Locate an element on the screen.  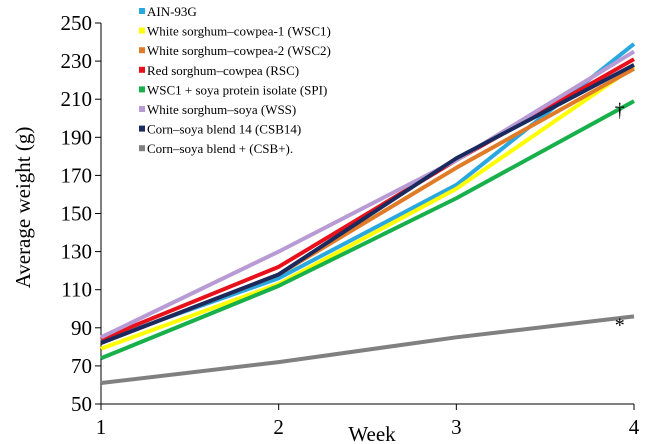
y-tick-label: 250 is located at coordinates (77, 23).